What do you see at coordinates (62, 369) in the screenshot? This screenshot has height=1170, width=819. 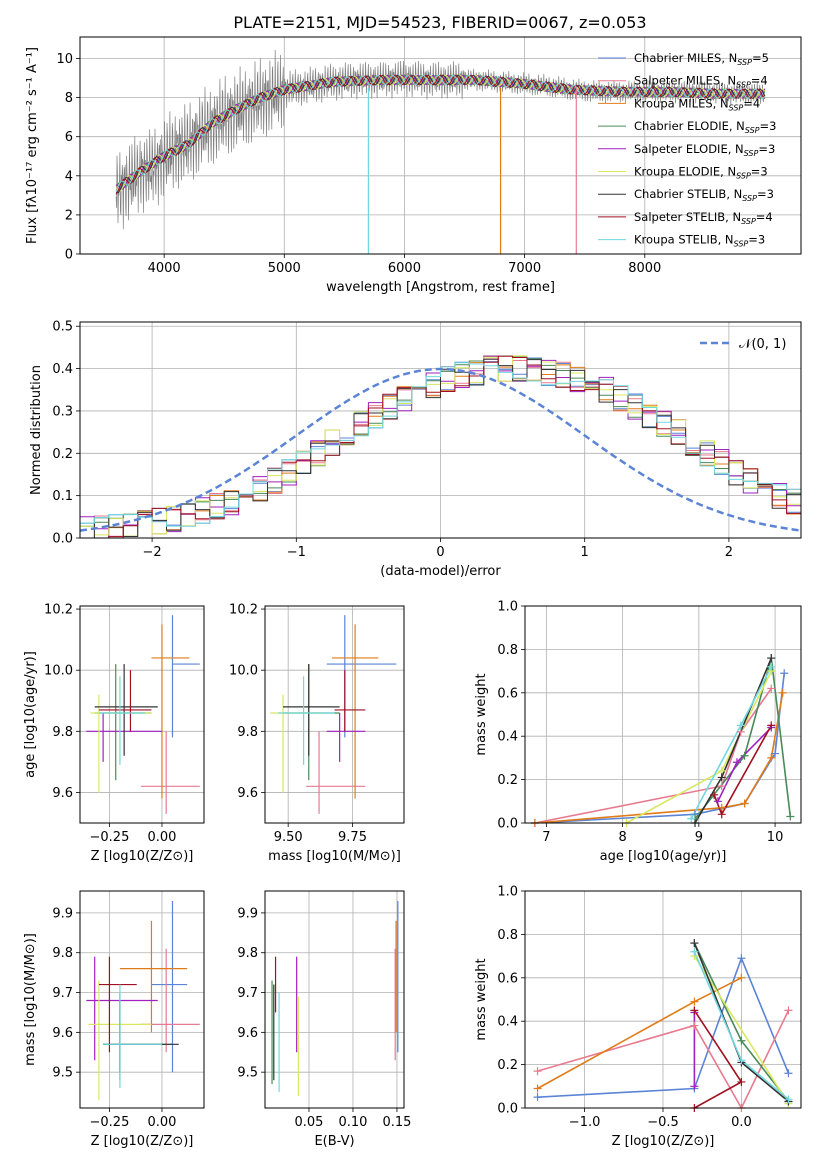 I see `residual_hist-ytick-label: 0.4` at bounding box center [62, 369].